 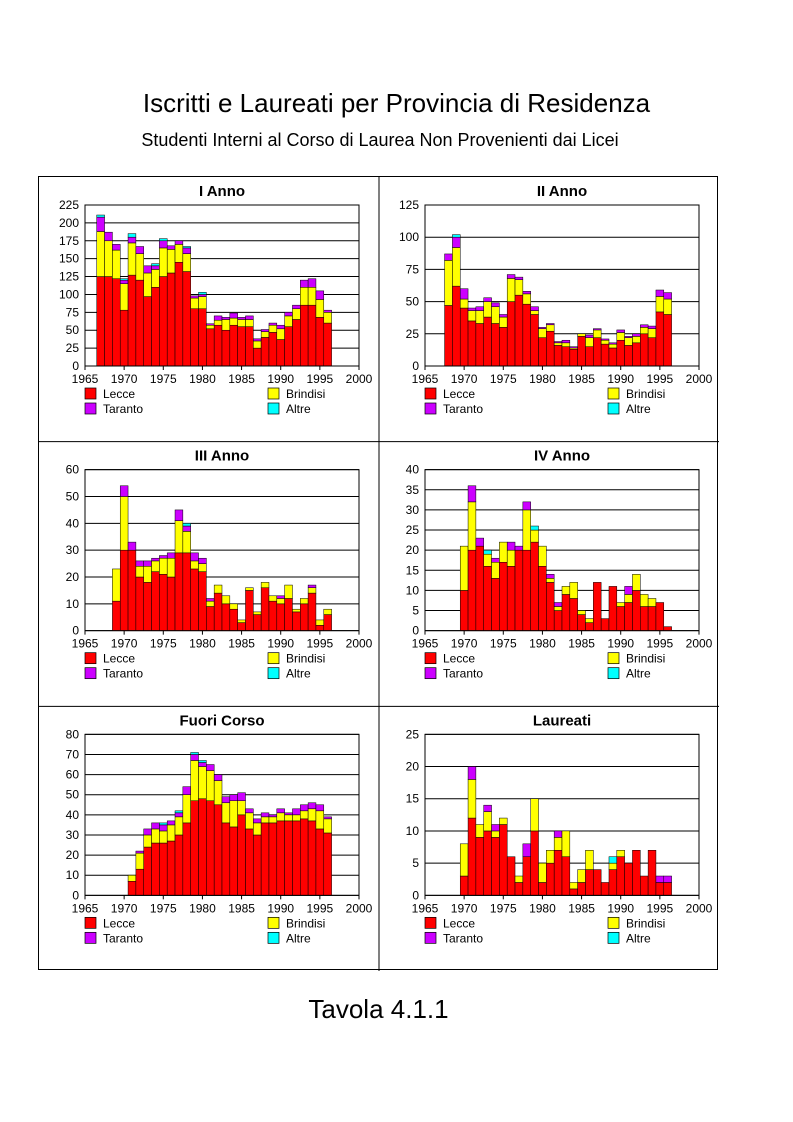 What do you see at coordinates (503, 908) in the screenshot?
I see `x-tick-label: 1975` at bounding box center [503, 908].